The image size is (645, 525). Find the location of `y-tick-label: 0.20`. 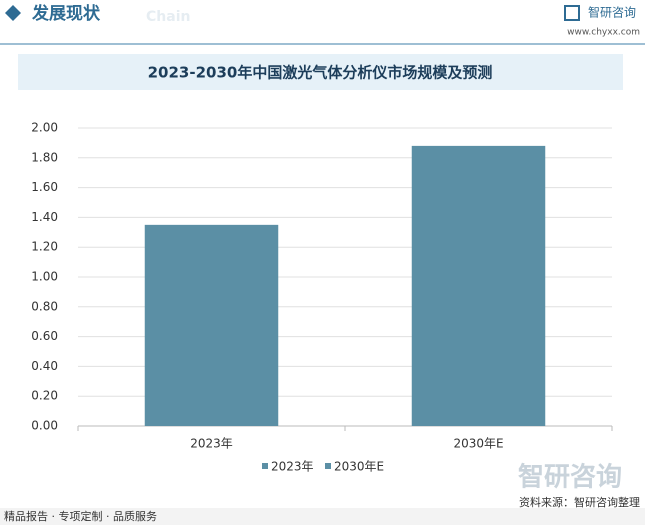

y-tick-label: 0.20 is located at coordinates (44, 396).